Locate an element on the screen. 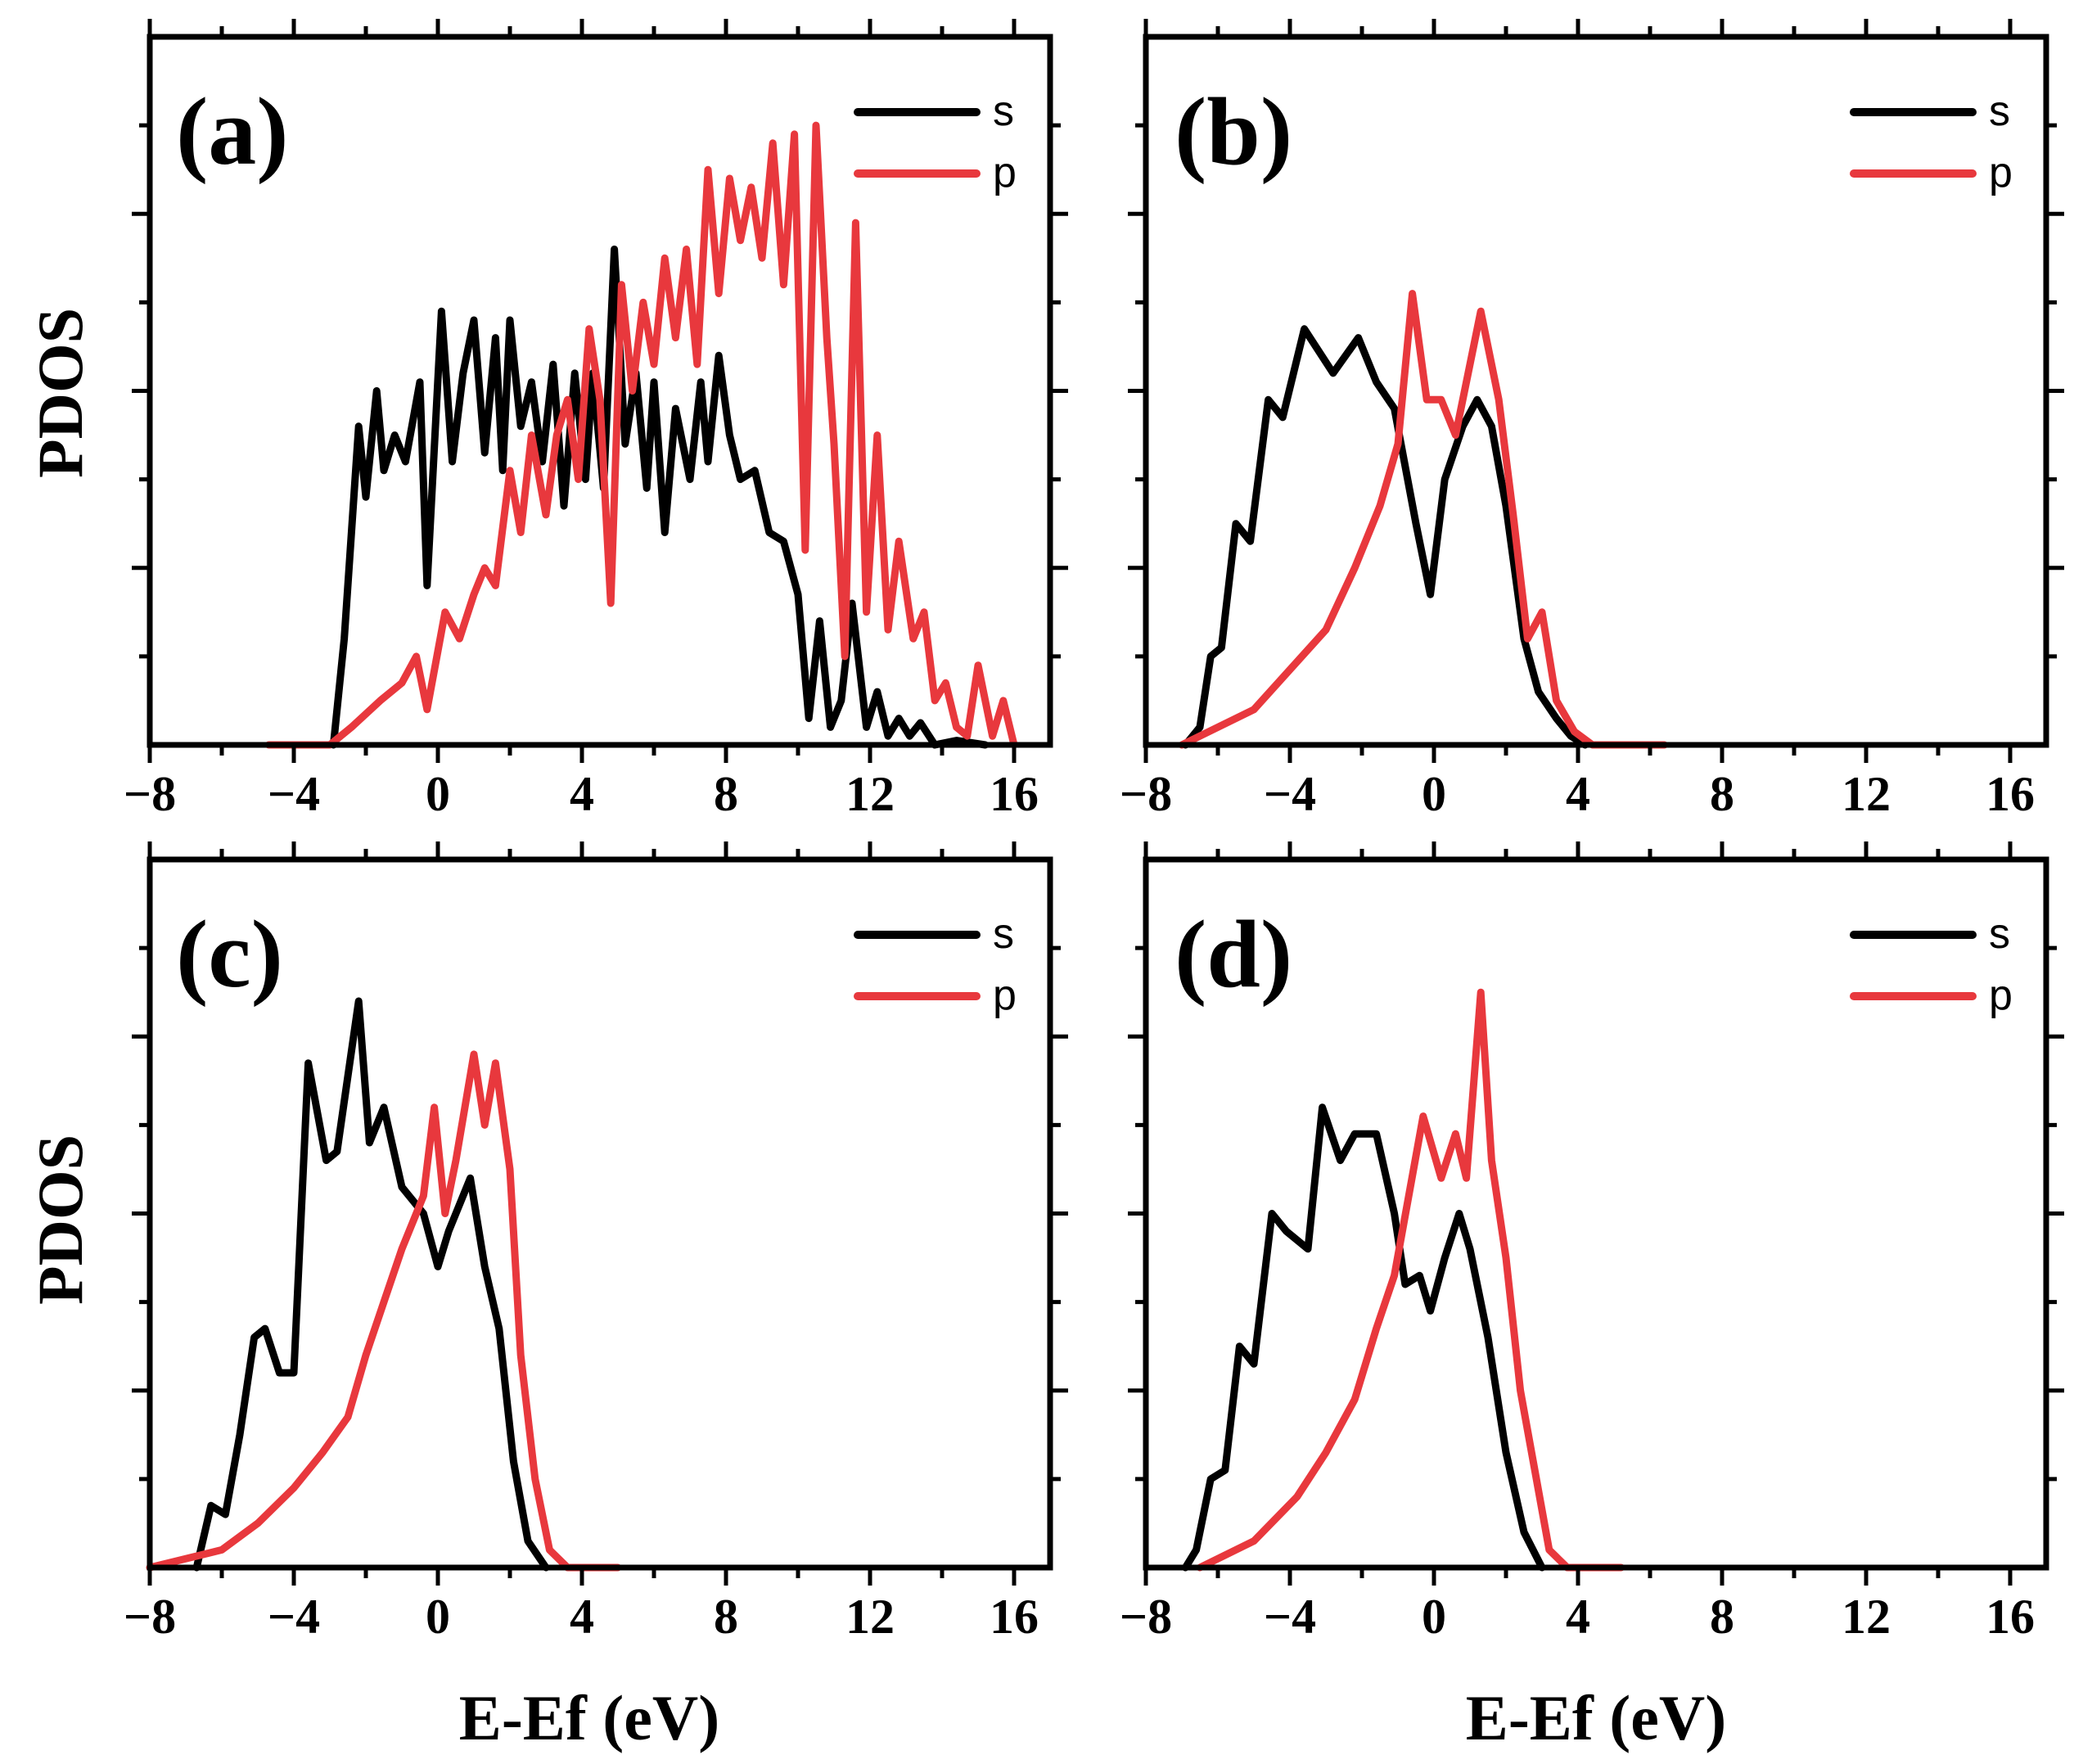 This screenshot has width=2074, height=1764. x-axis-title-right: E-Ef (eV) is located at coordinates (1596, 1717).